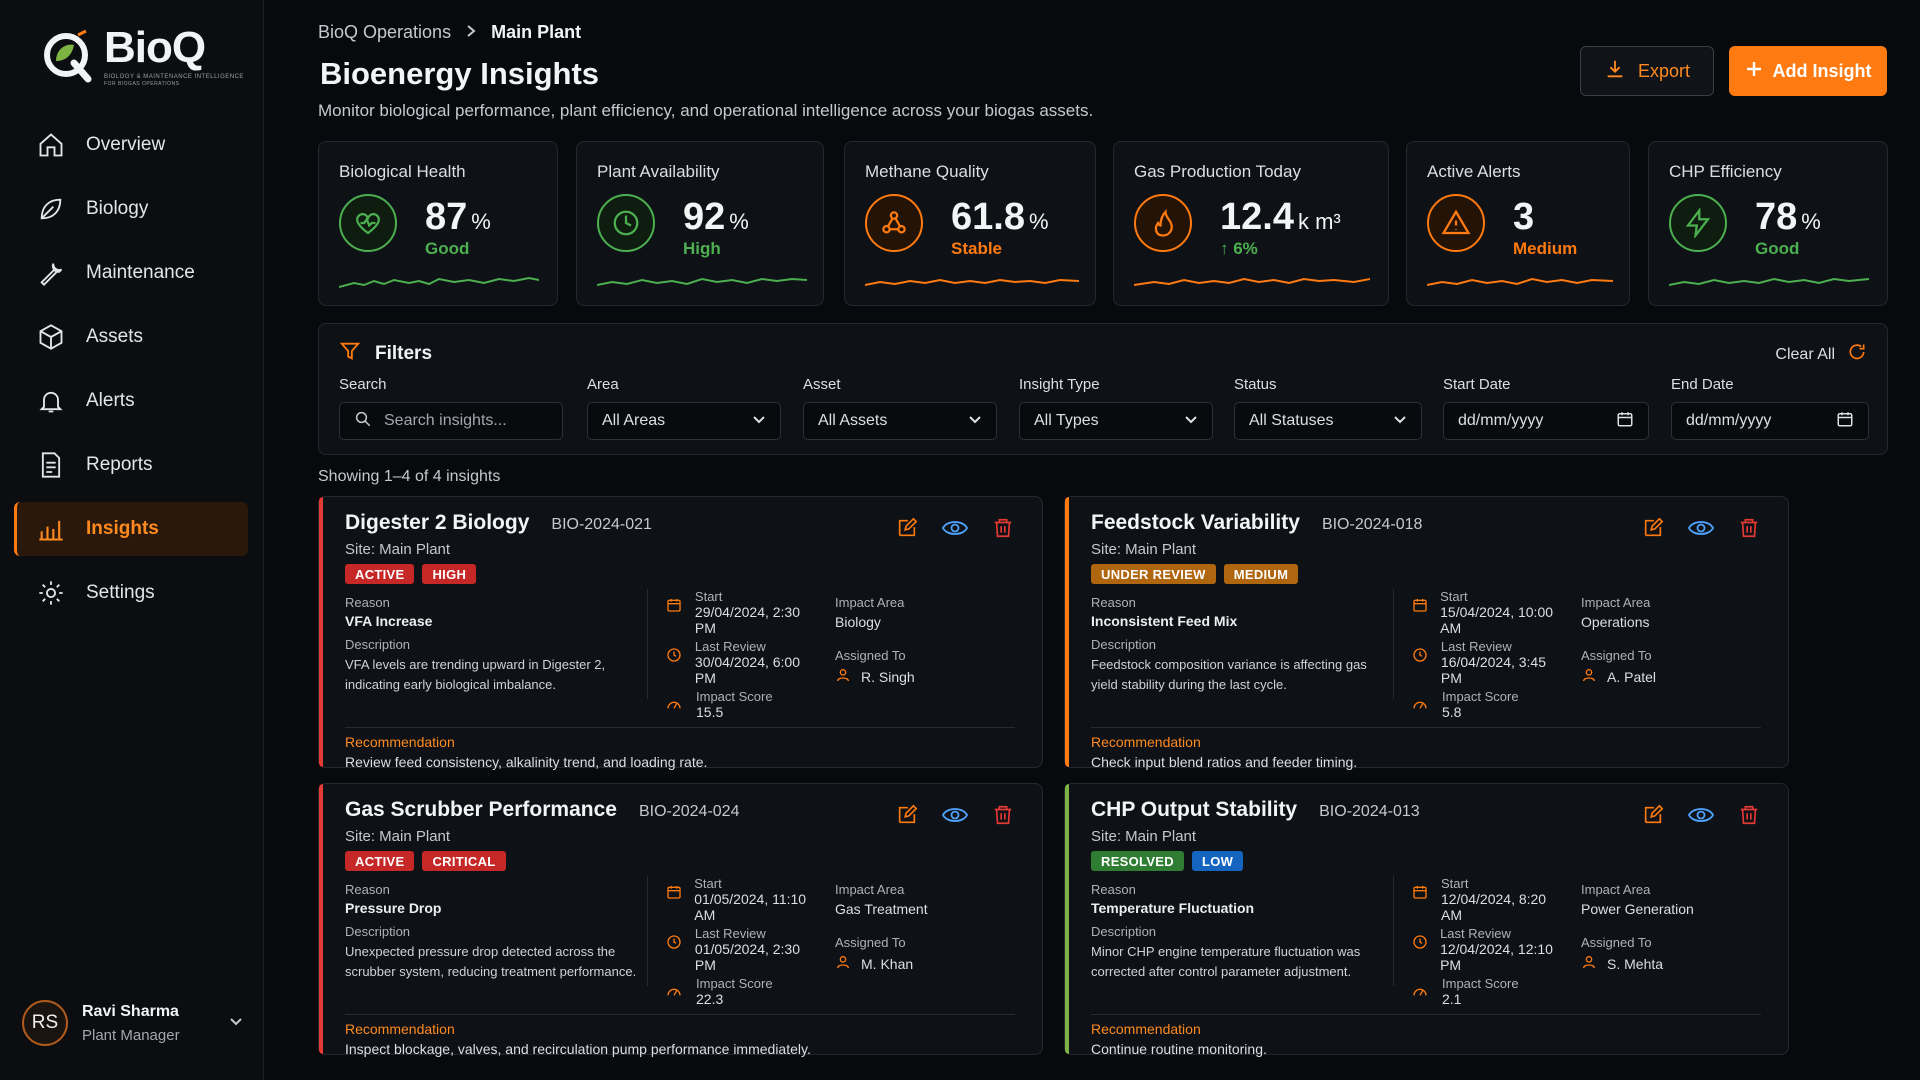  What do you see at coordinates (1821, 354) in the screenshot?
I see `clear-all-button: Clear All` at bounding box center [1821, 354].